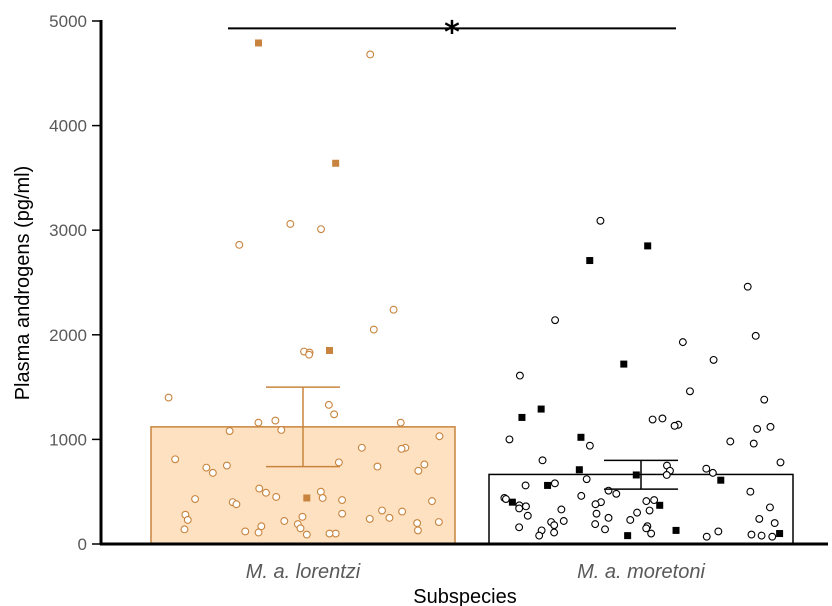  I want to click on x-axis-title: Subspecies, so click(464, 596).